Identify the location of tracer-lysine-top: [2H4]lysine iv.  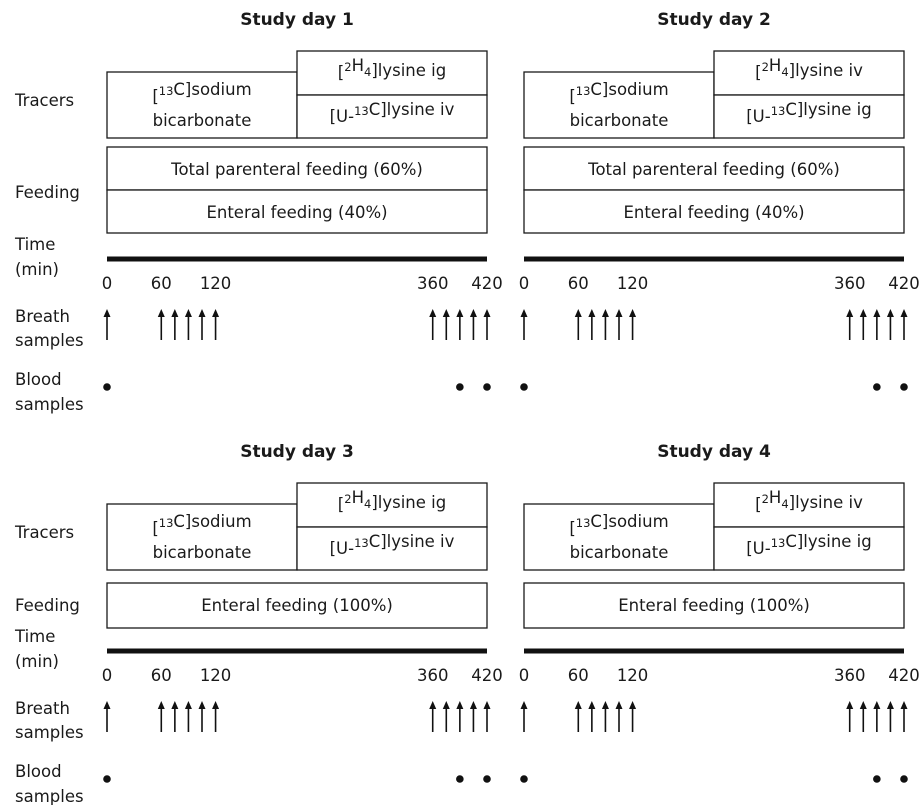
(809, 69).